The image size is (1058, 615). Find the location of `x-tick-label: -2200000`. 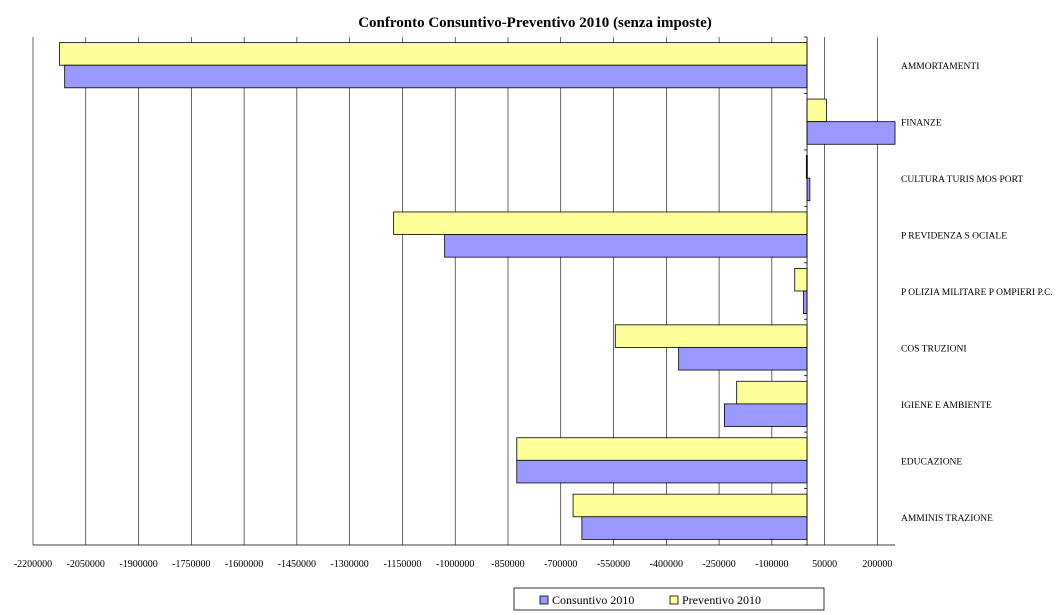

x-tick-label: -2200000 is located at coordinates (33, 564).